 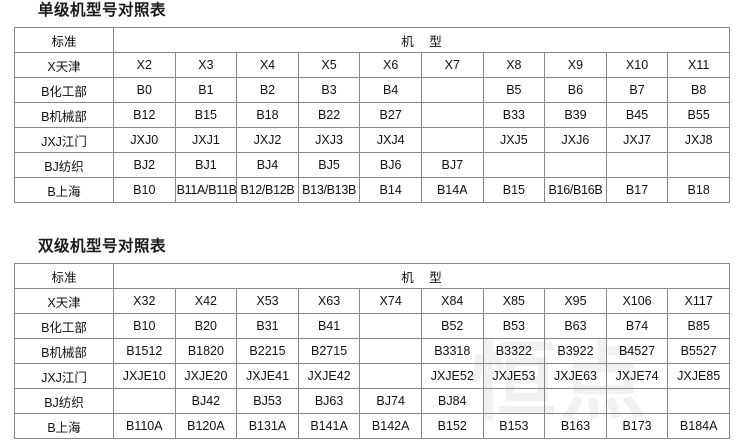 What do you see at coordinates (206, 65) in the screenshot?
I see `model-cell: X3` at bounding box center [206, 65].